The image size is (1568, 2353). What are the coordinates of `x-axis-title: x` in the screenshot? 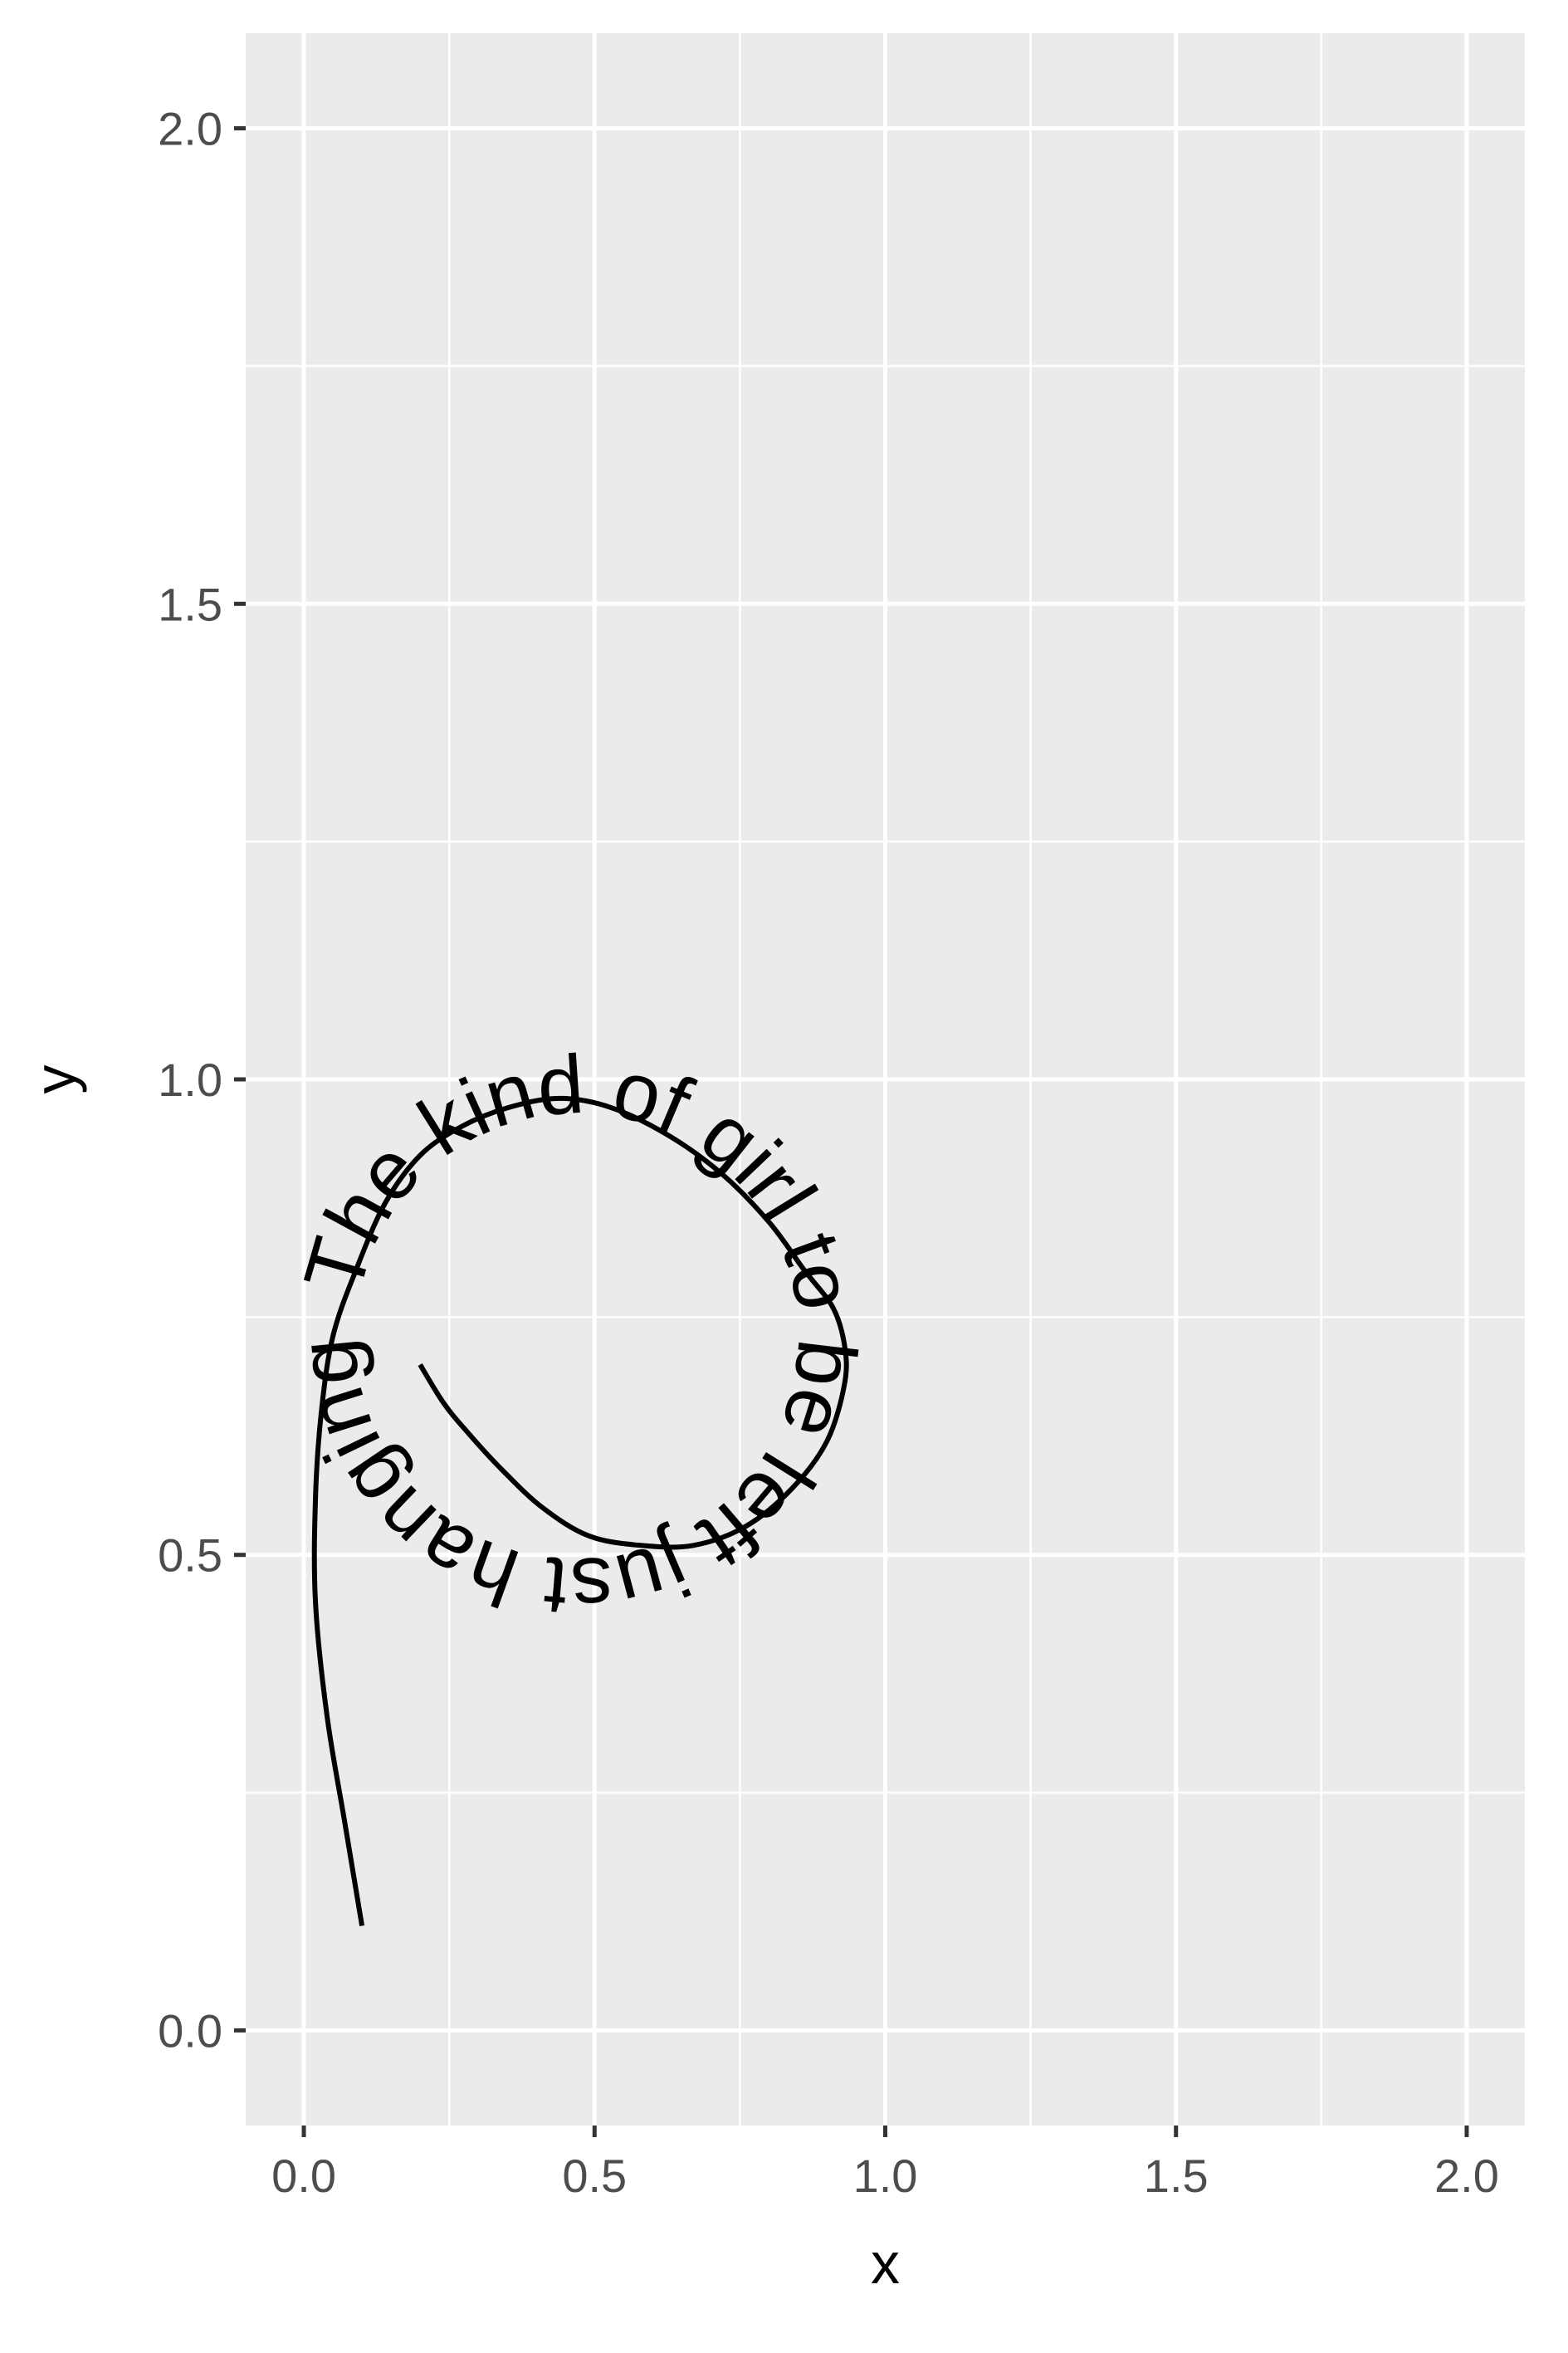 It's located at (886, 2263).